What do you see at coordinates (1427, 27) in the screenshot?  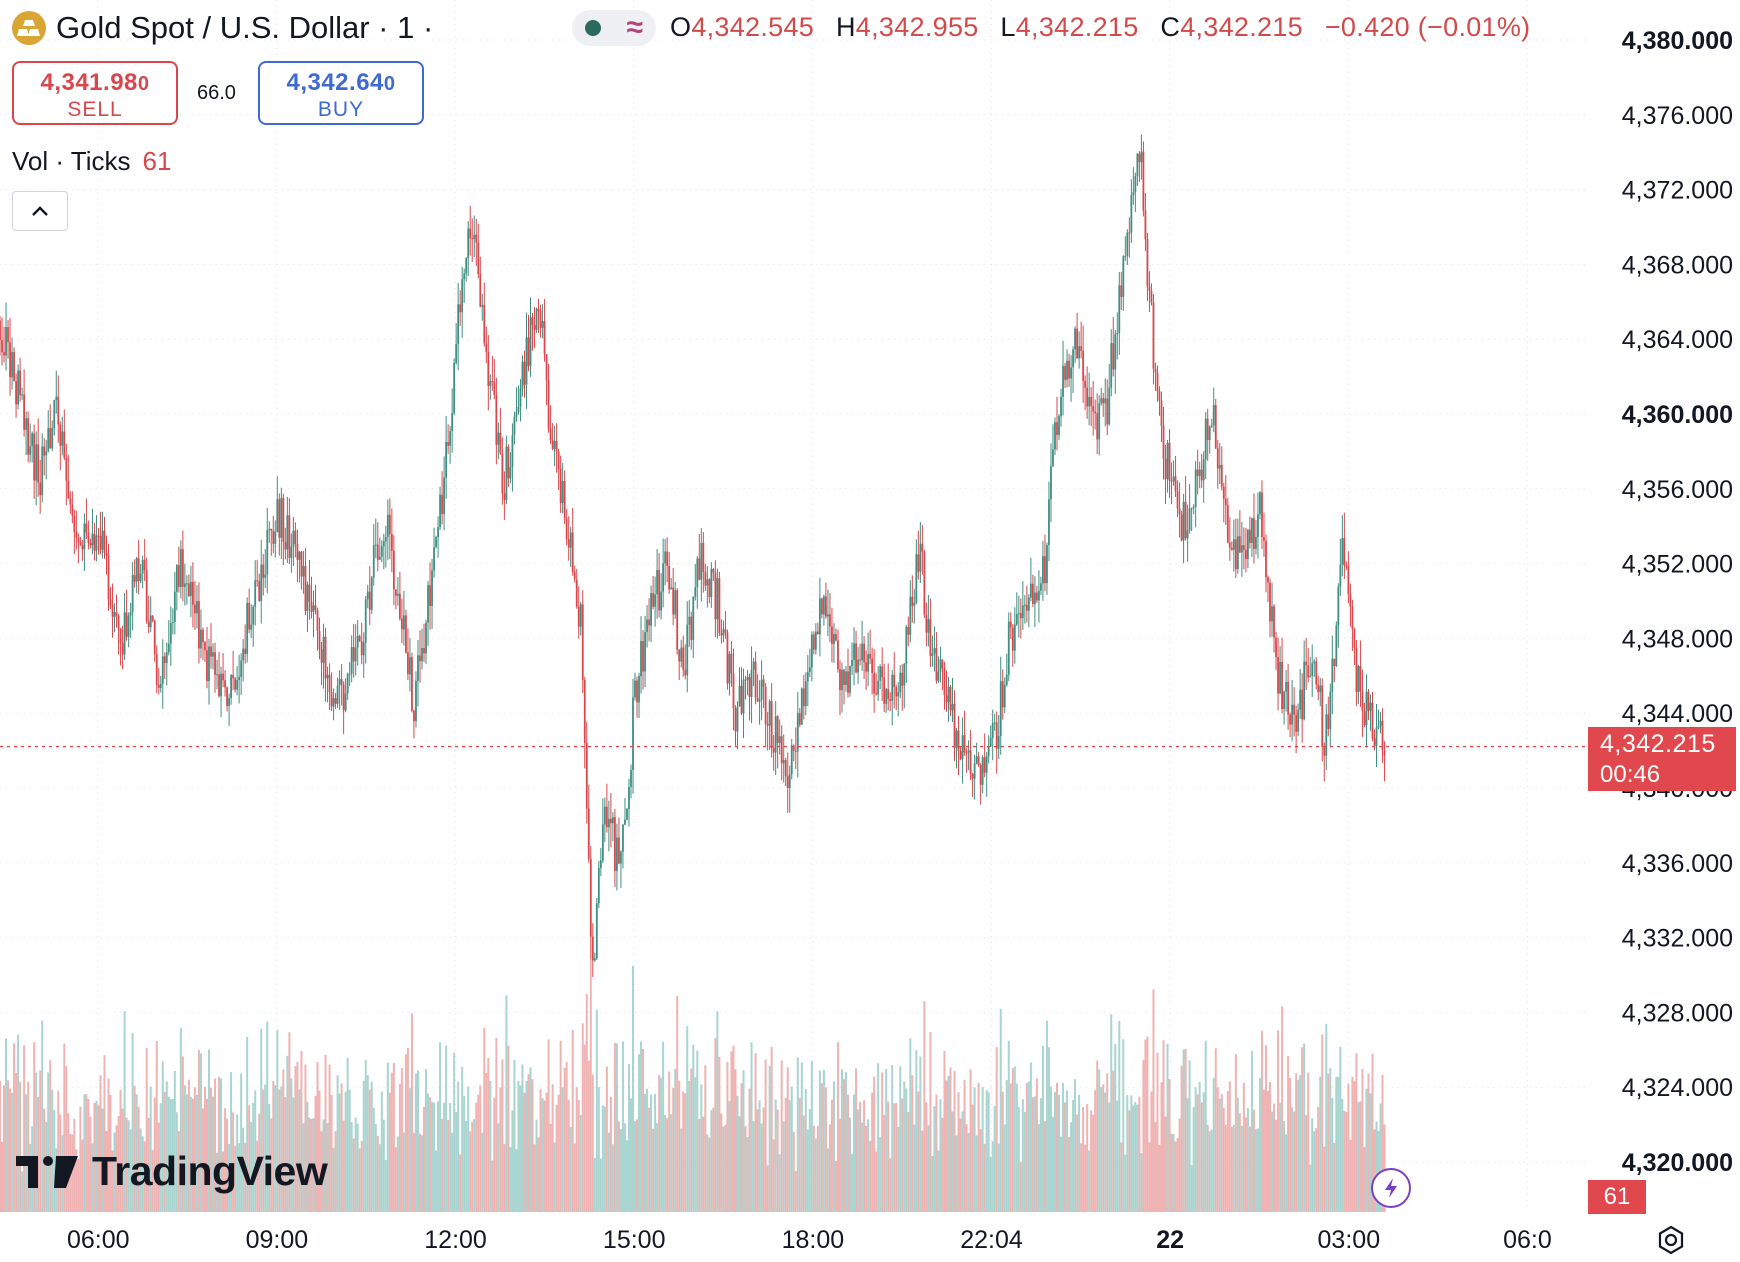 I see `change-value: −0.420 (−0.01%)` at bounding box center [1427, 27].